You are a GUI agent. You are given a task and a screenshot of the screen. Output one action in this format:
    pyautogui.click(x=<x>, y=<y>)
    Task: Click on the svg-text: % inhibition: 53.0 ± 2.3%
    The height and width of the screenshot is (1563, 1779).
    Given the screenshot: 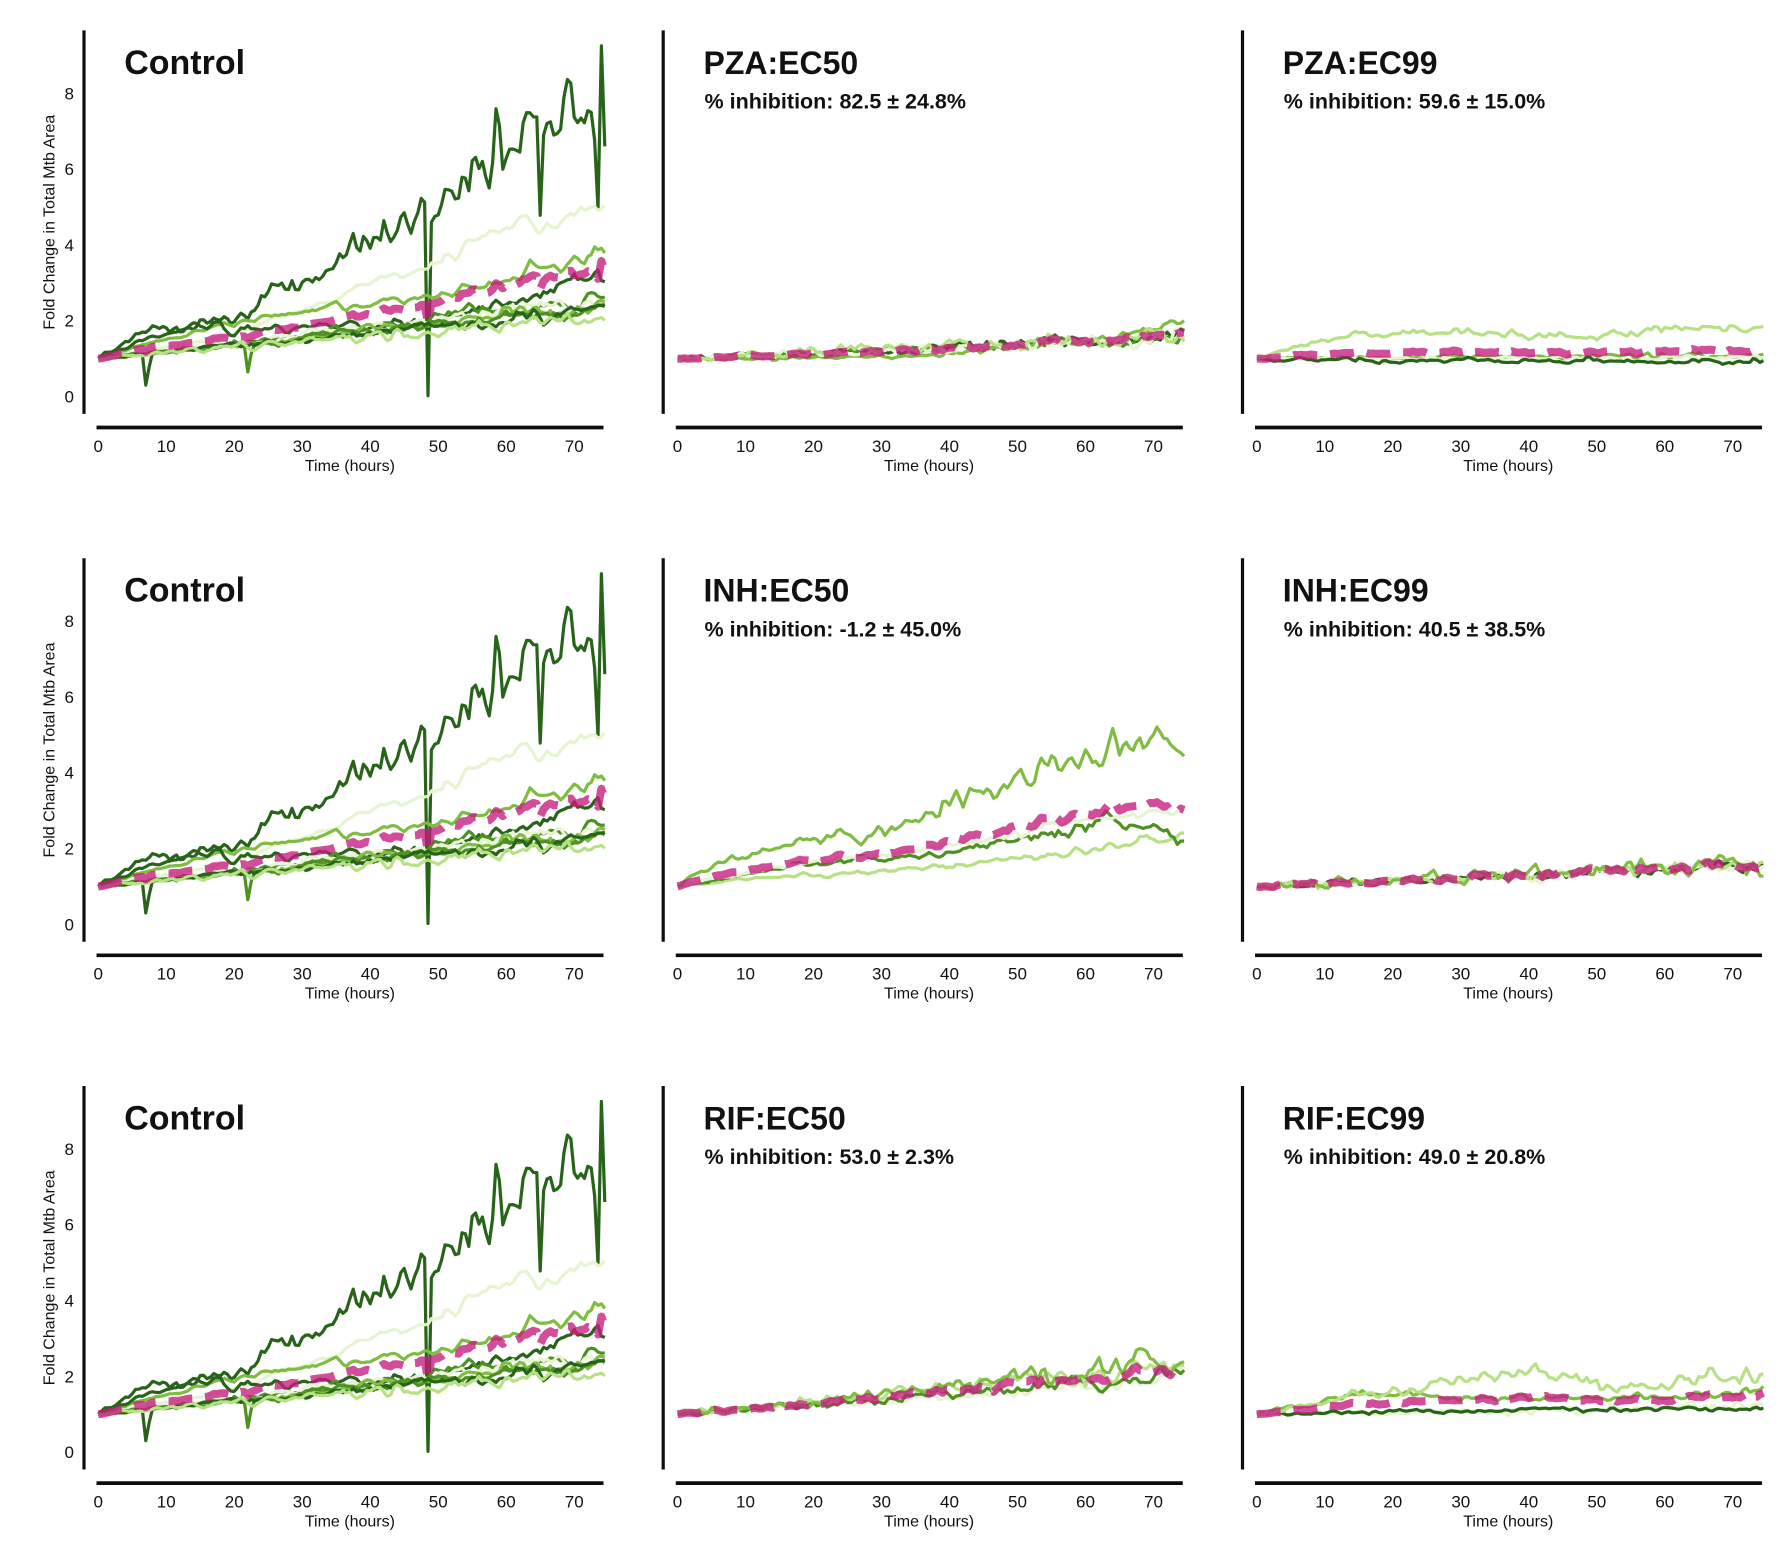 What is the action you would take?
    pyautogui.click(x=830, y=1157)
    